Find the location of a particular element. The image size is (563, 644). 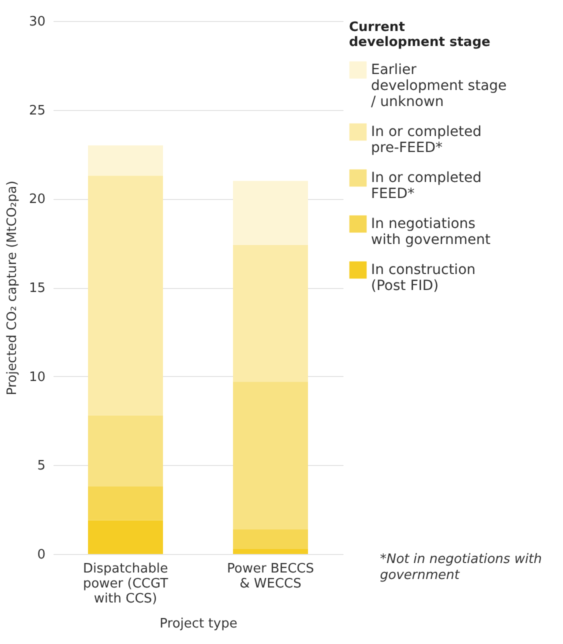

y-tick-label: 5 is located at coordinates (41, 466).